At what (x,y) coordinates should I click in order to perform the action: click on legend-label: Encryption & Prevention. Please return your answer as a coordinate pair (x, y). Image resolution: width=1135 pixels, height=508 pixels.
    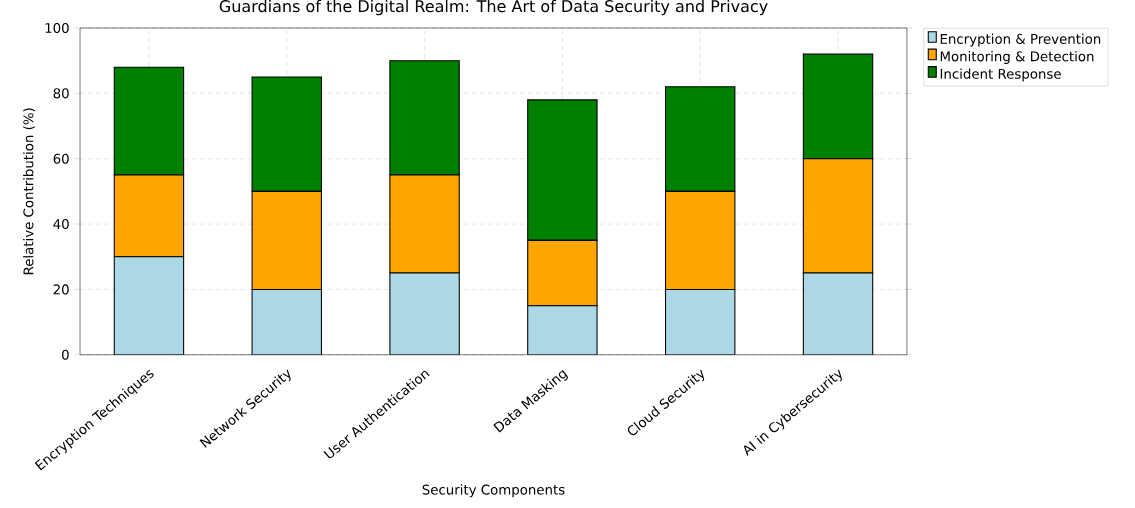
    Looking at the image, I should click on (1020, 40).